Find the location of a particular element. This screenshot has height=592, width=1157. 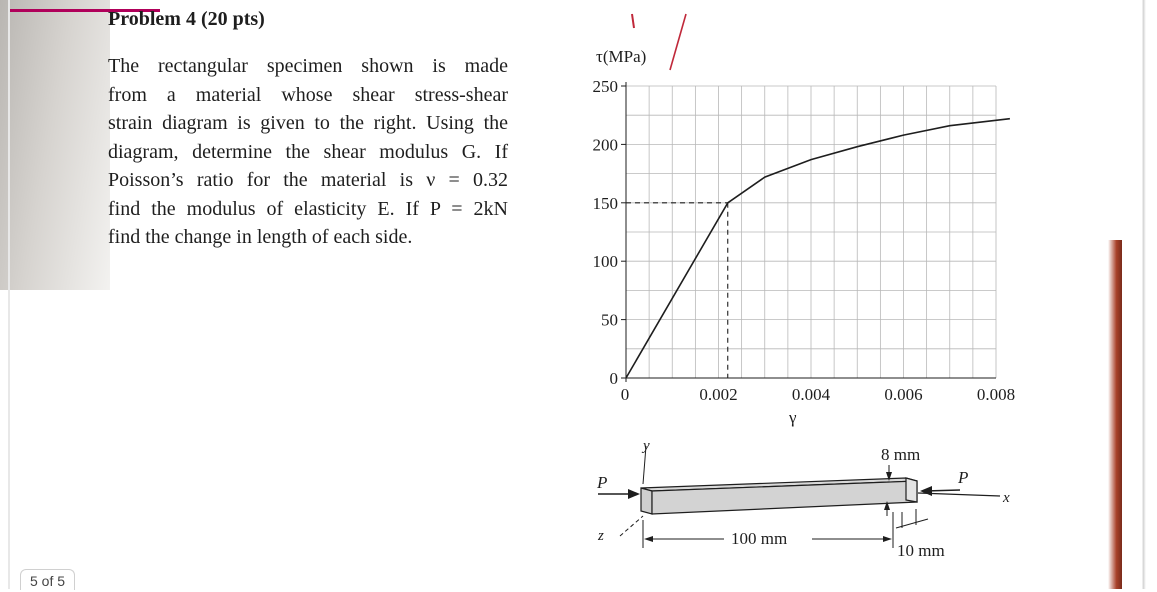

x-axis-label: γ is located at coordinates (792, 417).